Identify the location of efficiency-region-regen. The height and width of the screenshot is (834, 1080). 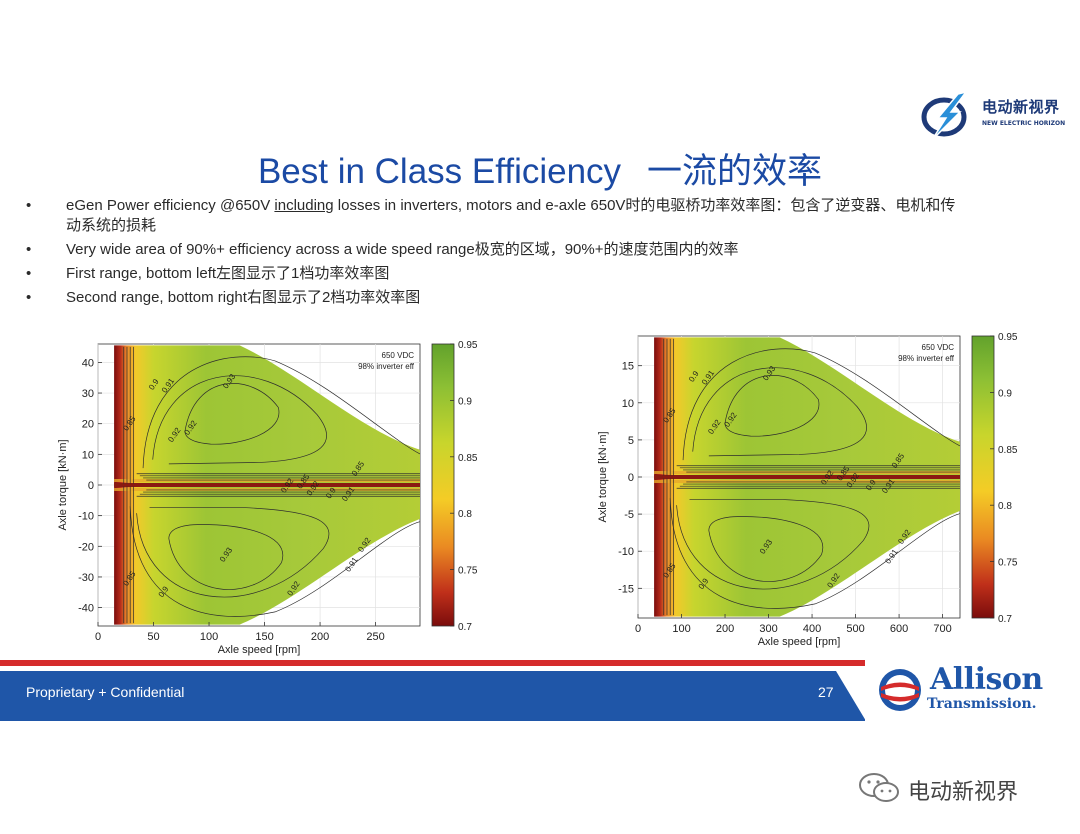
(807, 547).